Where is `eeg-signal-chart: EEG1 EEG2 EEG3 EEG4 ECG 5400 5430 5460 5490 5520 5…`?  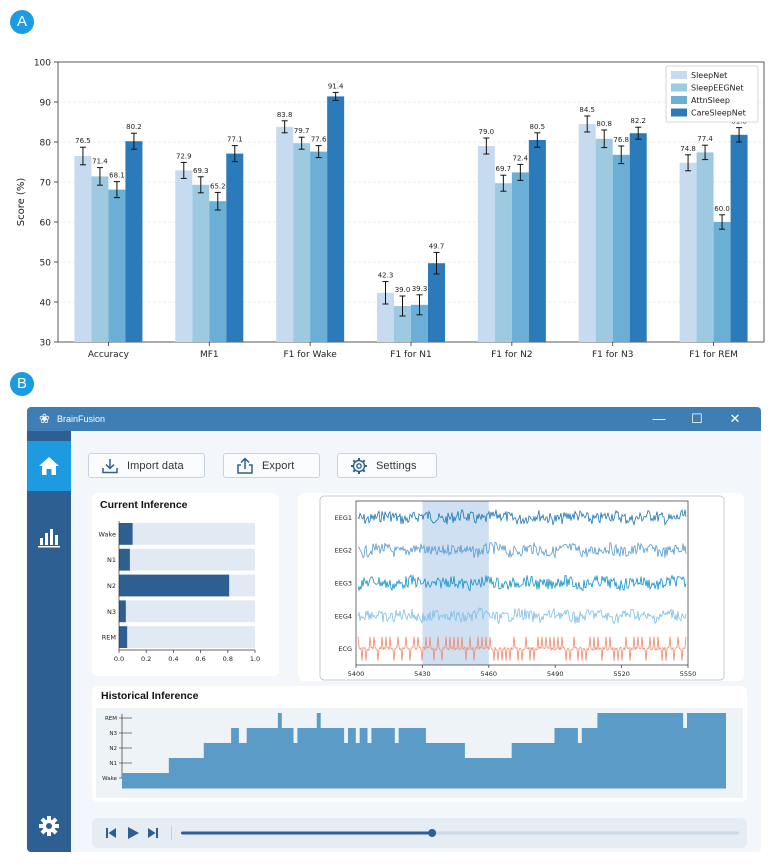
eeg-signal-chart: EEG1 EEG2 EEG3 EEG4 ECG 5400 5430 5460 5490 5520 5… is located at coordinates (522, 588).